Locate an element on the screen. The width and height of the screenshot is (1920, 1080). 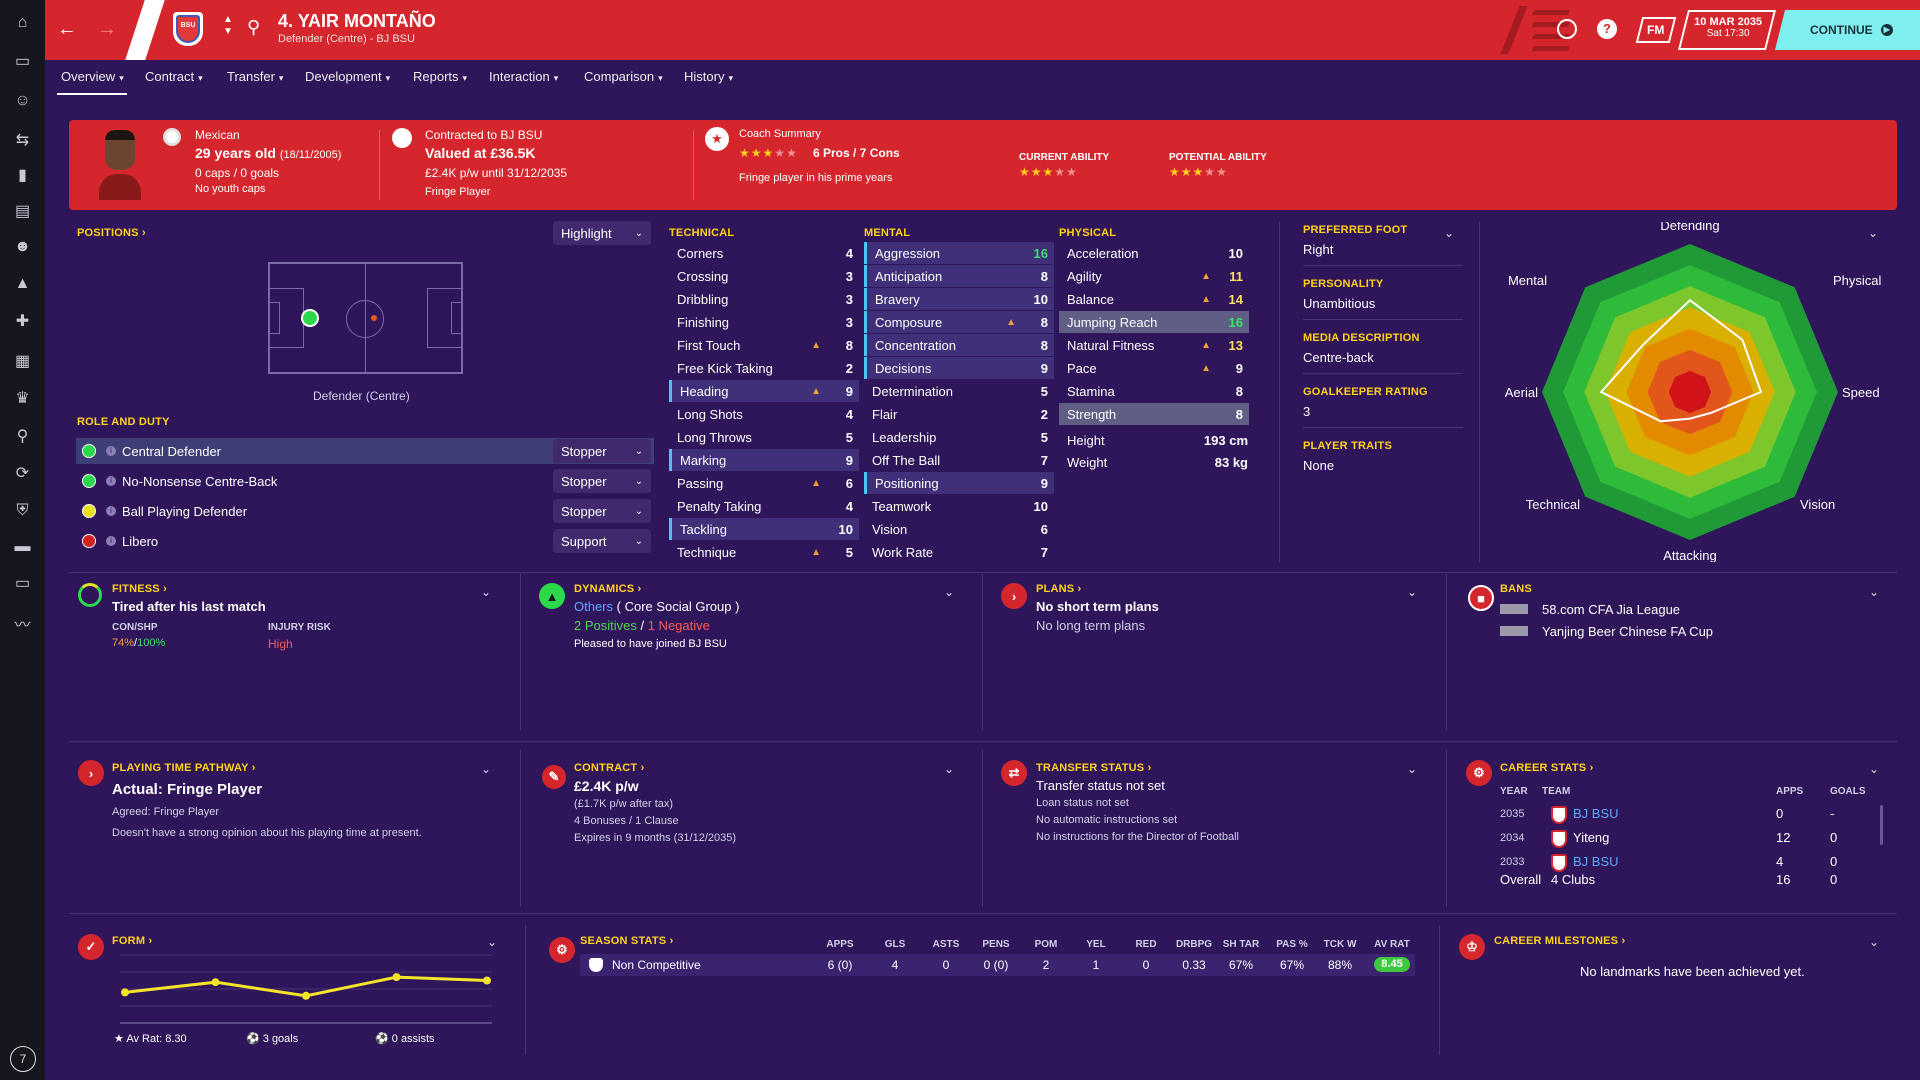
tab-label: Interaction is located at coordinates (519, 76).